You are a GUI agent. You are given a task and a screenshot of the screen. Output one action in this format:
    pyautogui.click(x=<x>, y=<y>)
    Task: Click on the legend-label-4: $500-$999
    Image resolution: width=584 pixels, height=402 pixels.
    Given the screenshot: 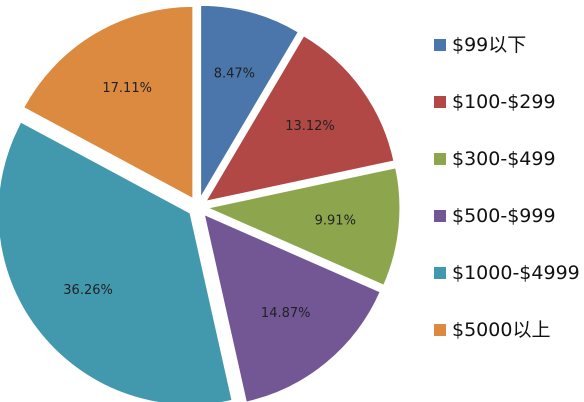 What is the action you would take?
    pyautogui.click(x=504, y=216)
    